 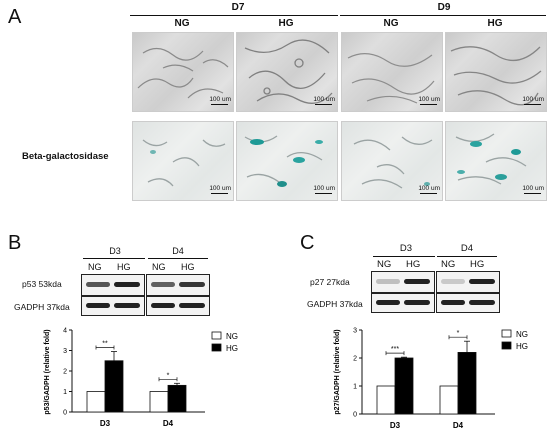 I want to click on day-label-d7: D7, so click(x=238, y=7).